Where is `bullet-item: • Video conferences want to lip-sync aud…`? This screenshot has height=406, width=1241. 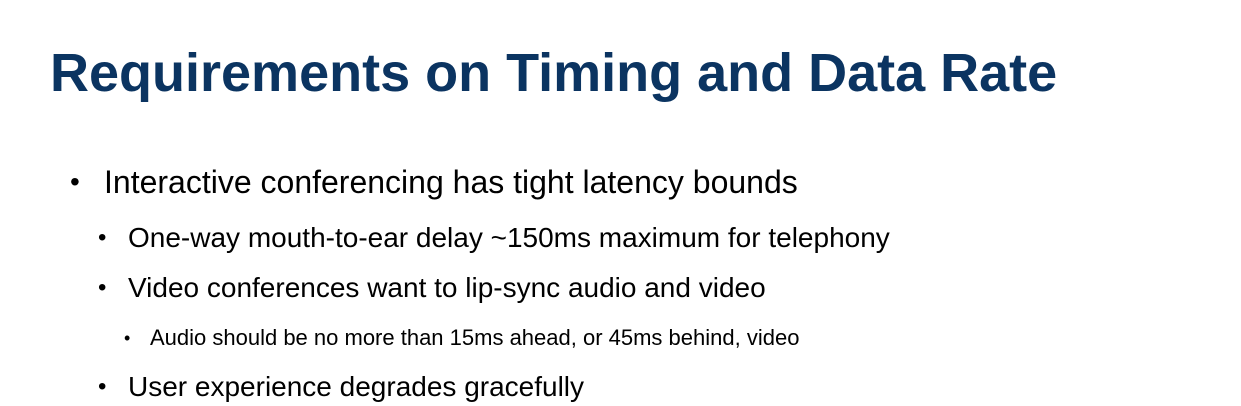
bullet-item: • Video conferences want to lip-sync aud… is located at coordinates (432, 288).